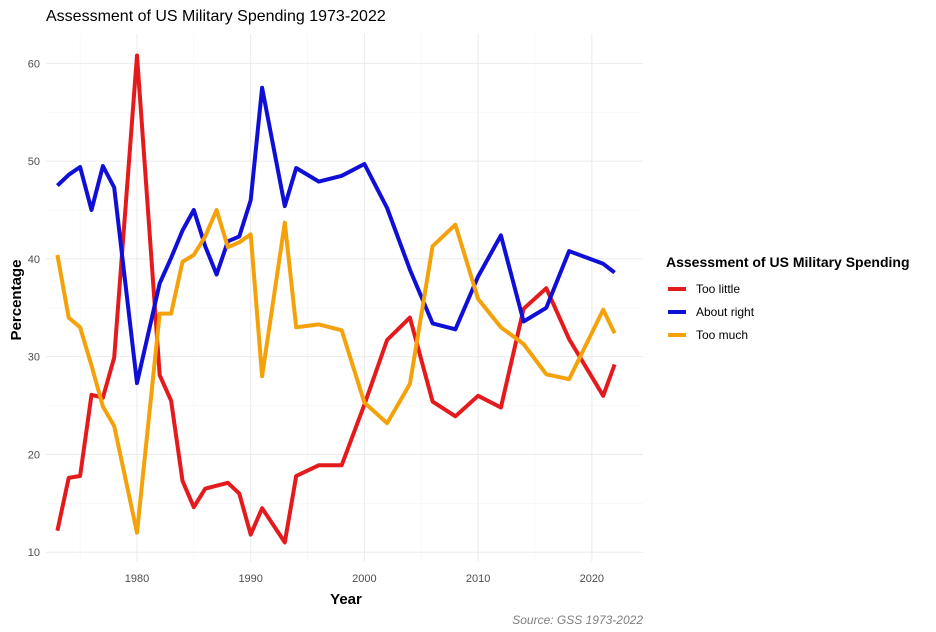 This screenshot has width=936, height=632. Describe the element at coordinates (34, 64) in the screenshot. I see `y-tick-label: 60` at that location.